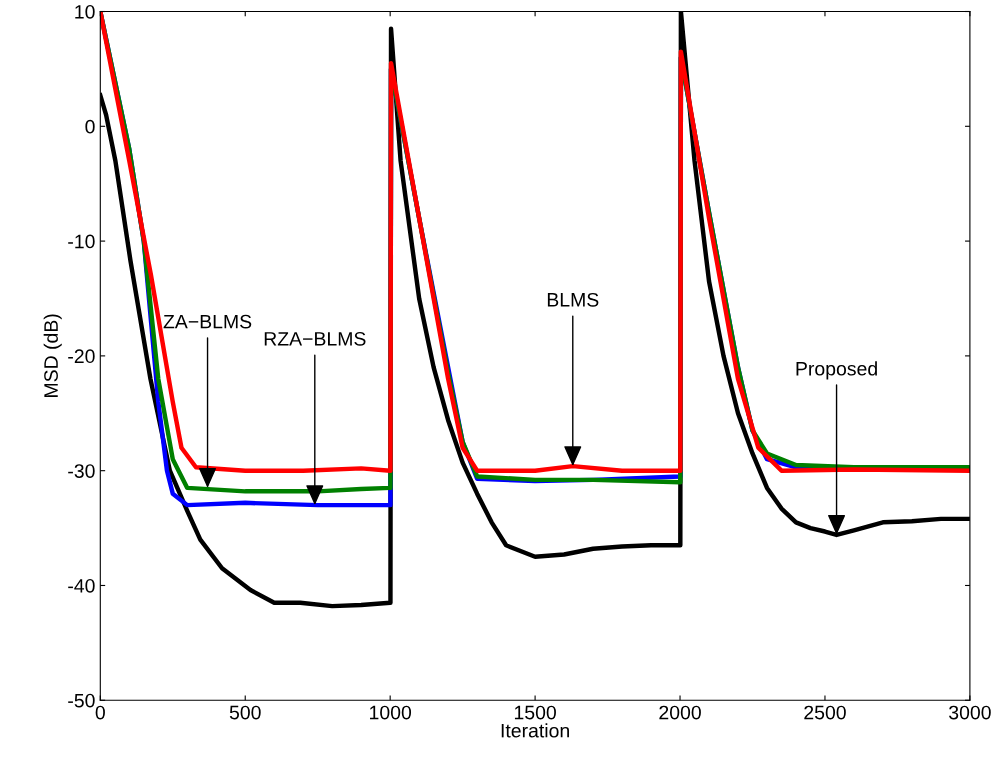 This screenshot has height=767, width=1003. What do you see at coordinates (535, 730) in the screenshot?
I see `x-axis-title: Iteration` at bounding box center [535, 730].